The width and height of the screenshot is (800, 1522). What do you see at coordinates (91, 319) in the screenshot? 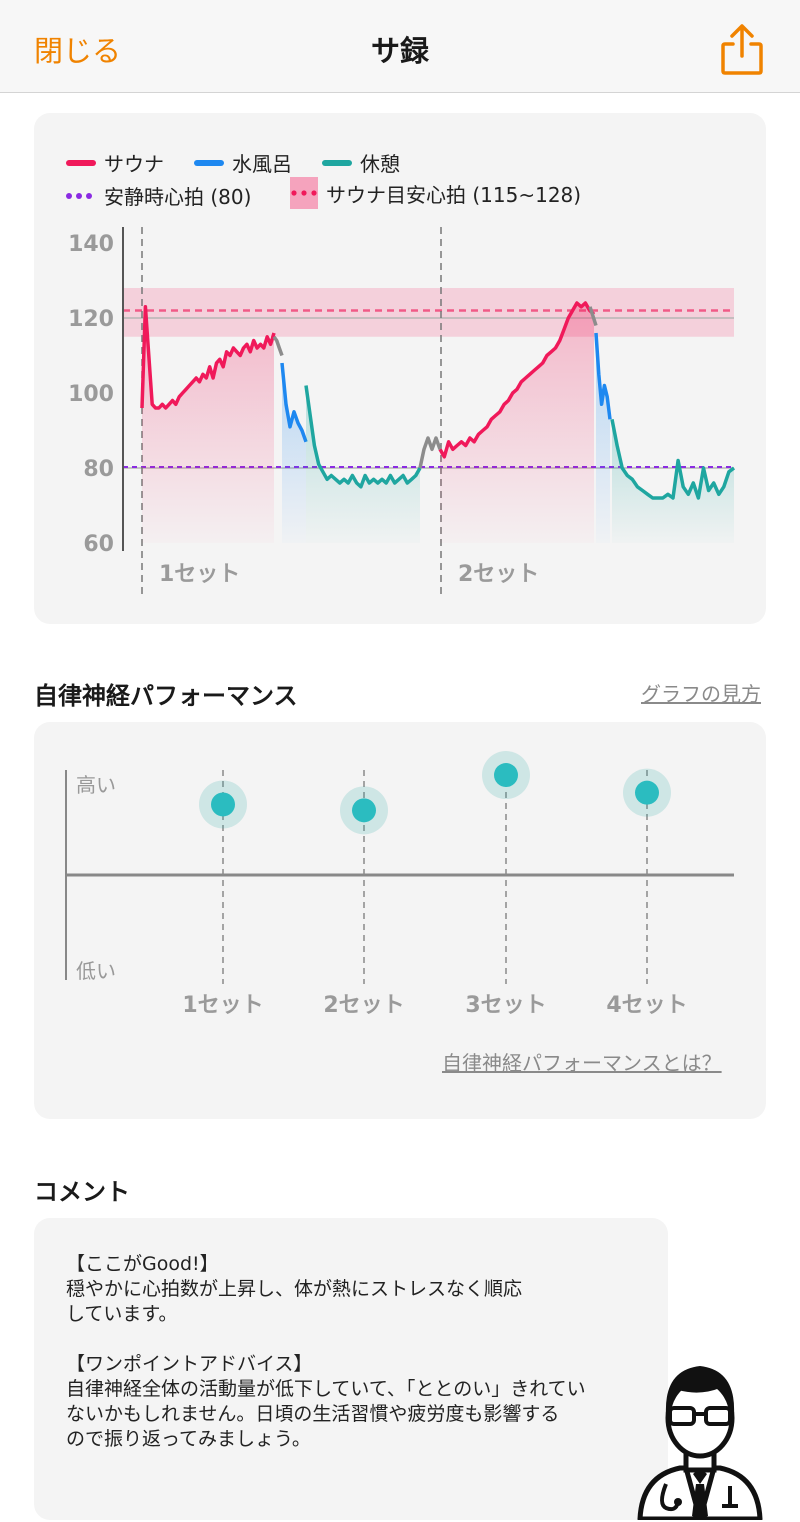
I see `y-tick-label: 120` at bounding box center [91, 319].